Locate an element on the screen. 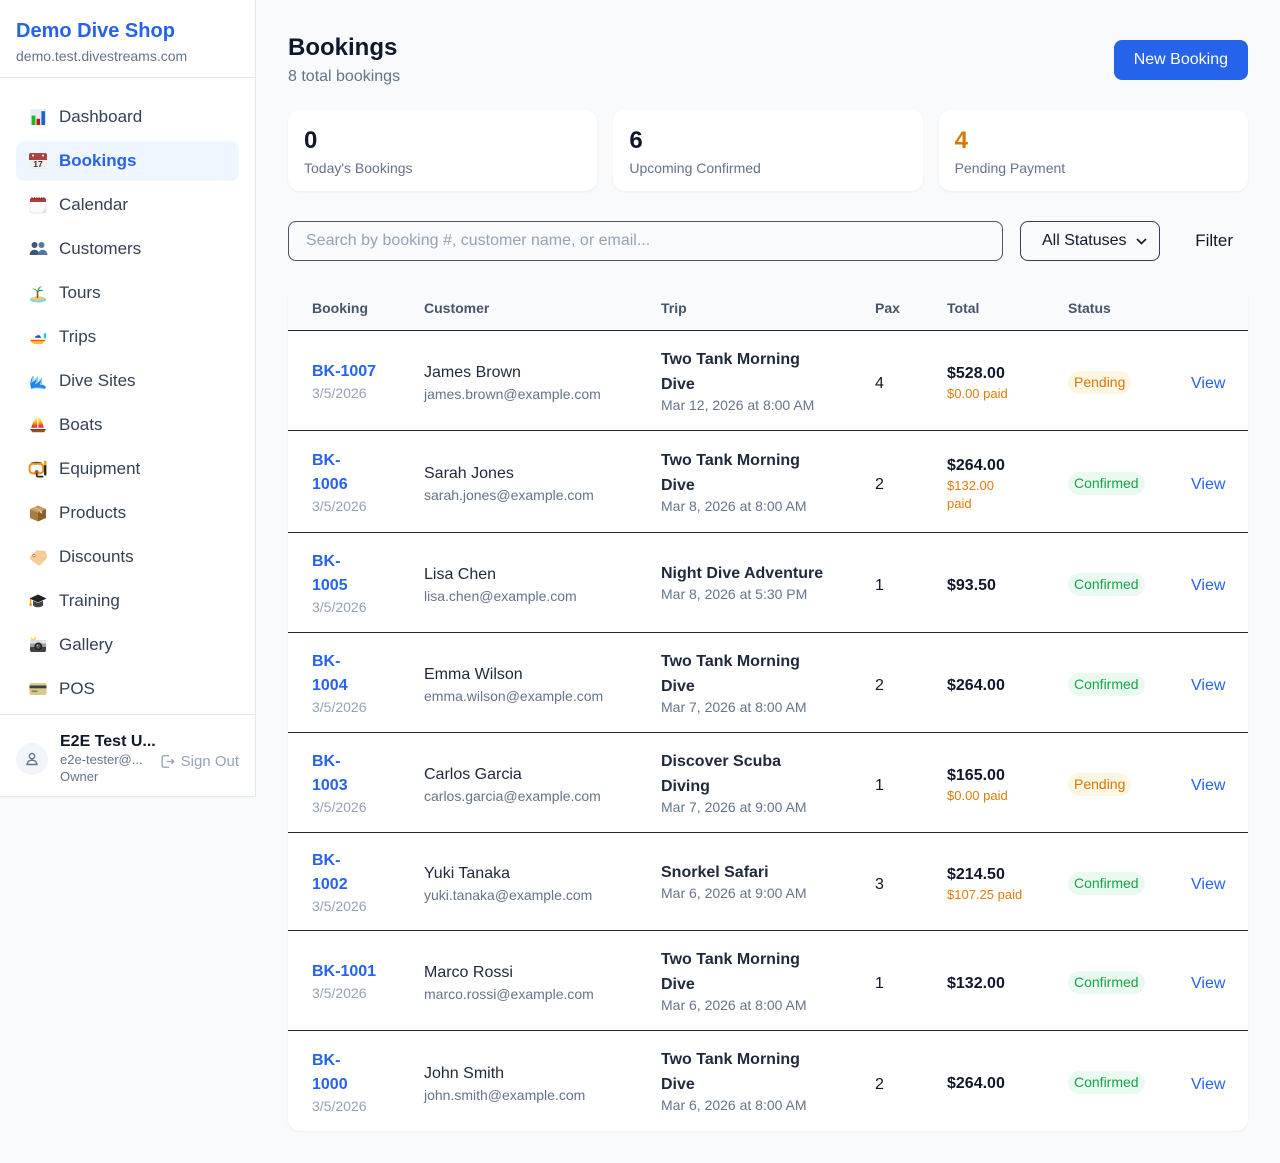 The width and height of the screenshot is (1280, 1163). svg-text: 17 is located at coordinates (38, 164).